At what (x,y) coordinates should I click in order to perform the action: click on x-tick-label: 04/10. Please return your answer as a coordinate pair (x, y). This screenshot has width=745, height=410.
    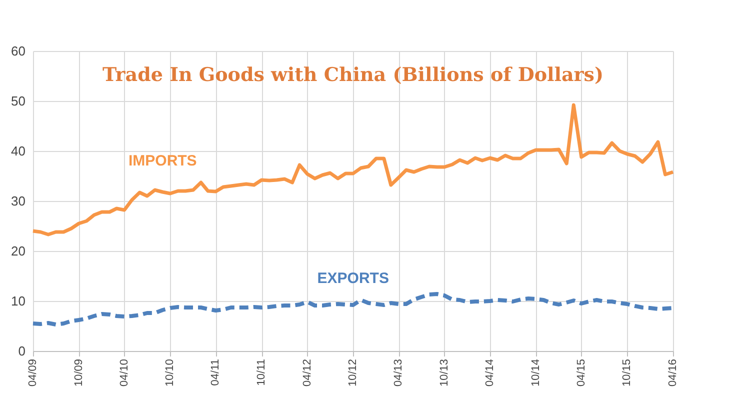
    Looking at the image, I should click on (124, 373).